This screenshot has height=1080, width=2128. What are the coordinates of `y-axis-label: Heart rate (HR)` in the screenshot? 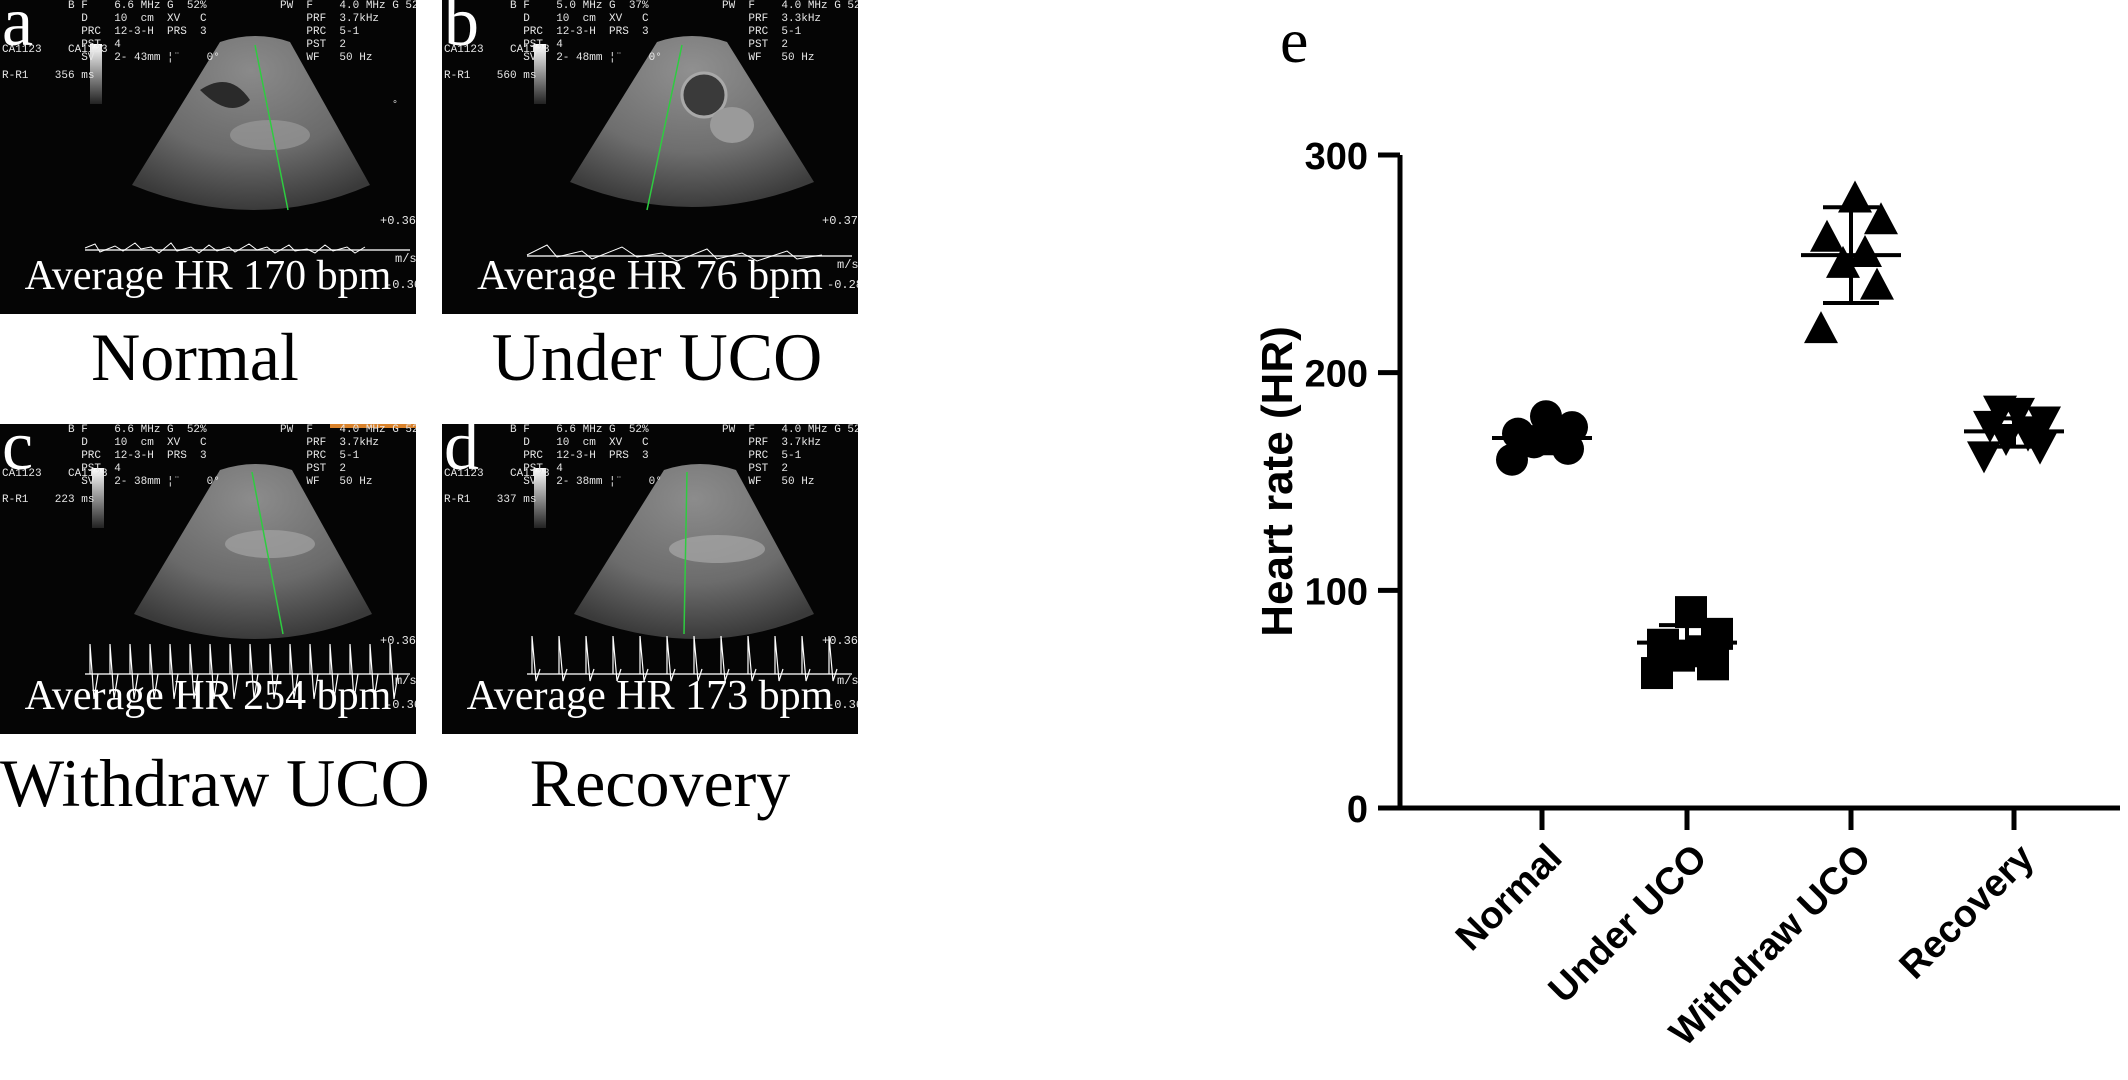 It's located at (1277, 481).